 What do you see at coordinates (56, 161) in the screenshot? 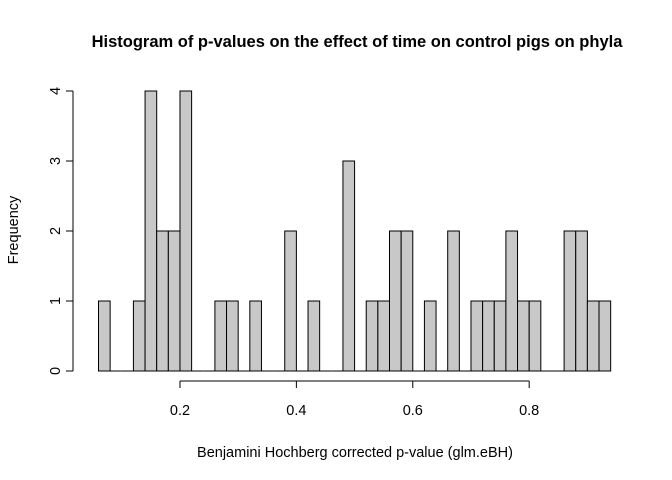
I see `y-tick-label: 3` at bounding box center [56, 161].